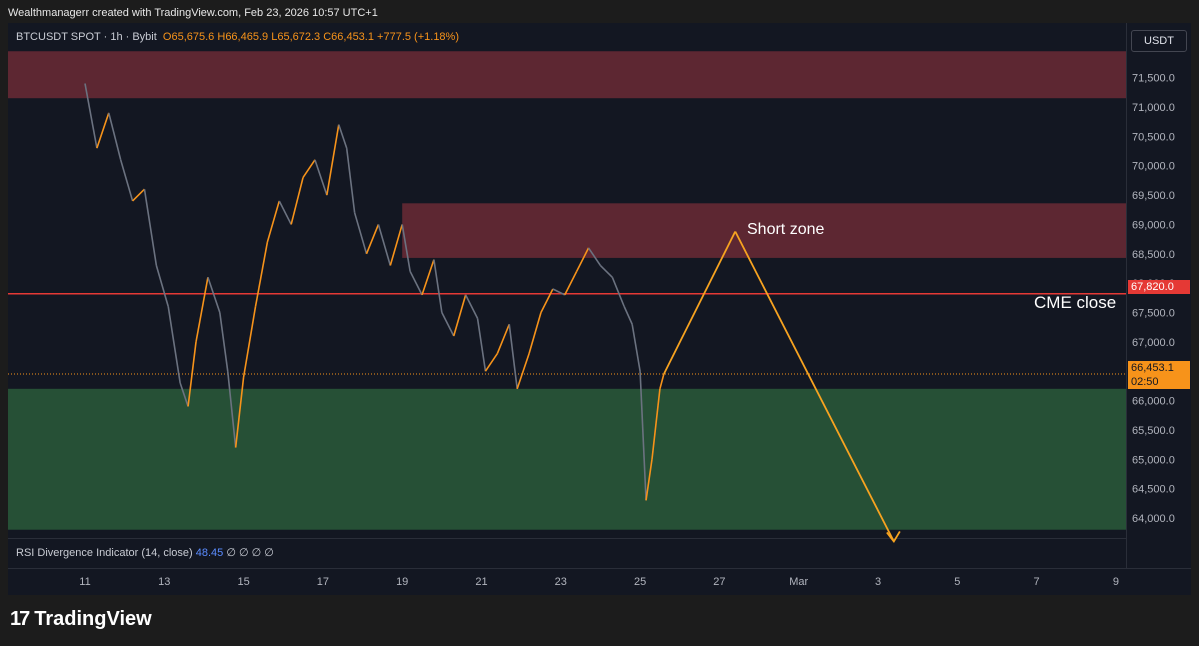 The image size is (1199, 646). I want to click on last-price-tag: 66,453.1 02:50, so click(1159, 375).